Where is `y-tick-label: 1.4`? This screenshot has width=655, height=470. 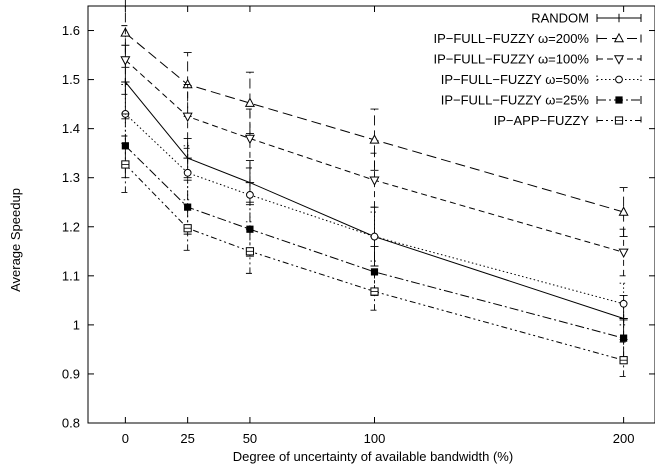 y-tick-label: 1.4 is located at coordinates (71, 128).